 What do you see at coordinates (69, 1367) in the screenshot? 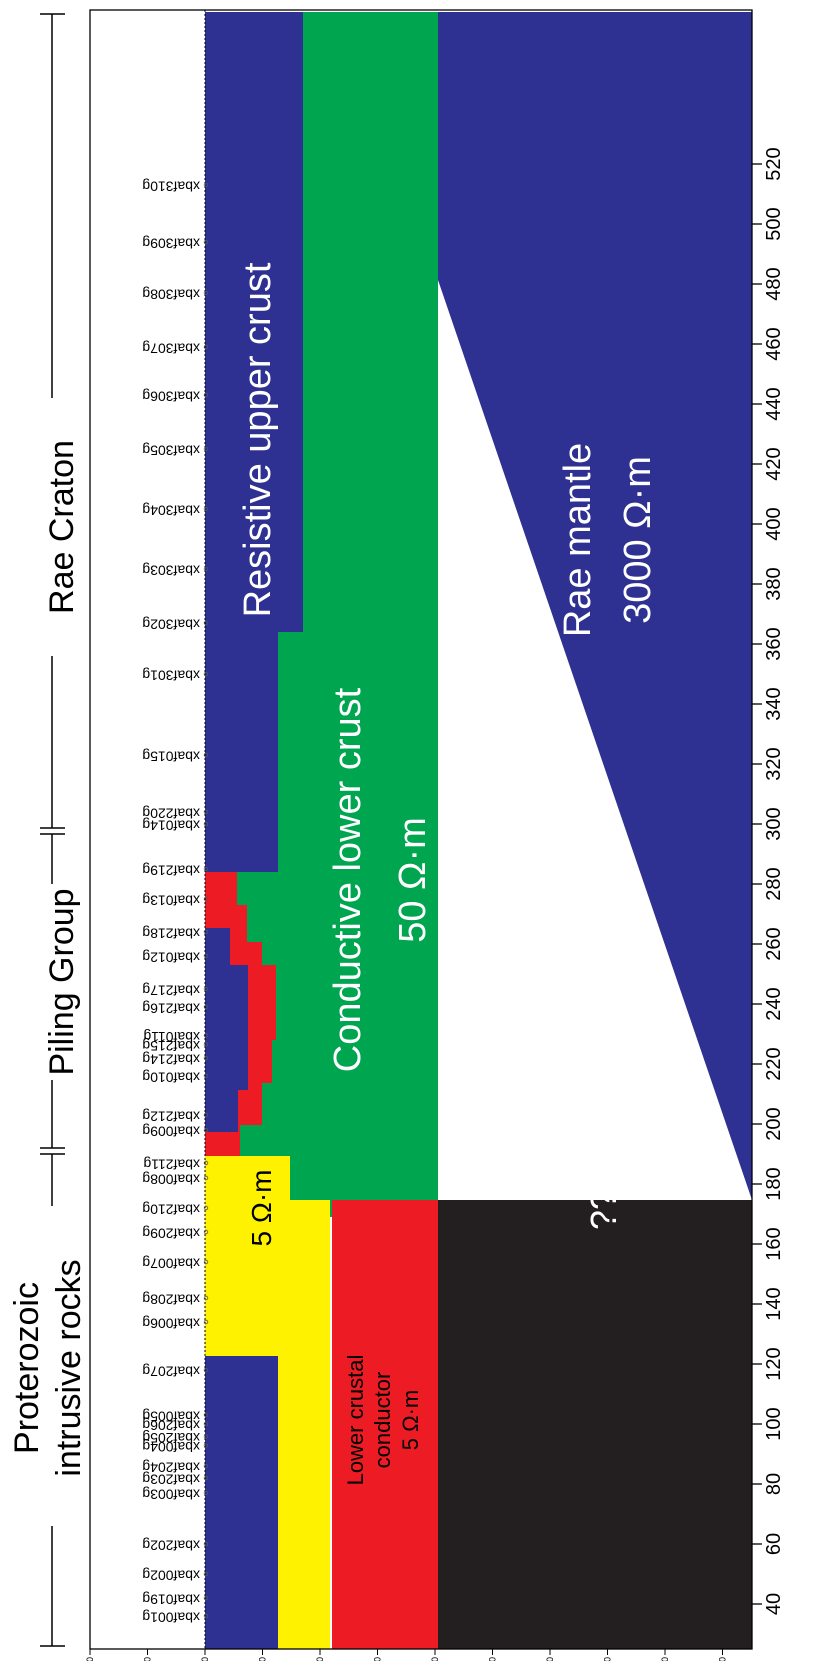
I see `intrusive-rocks-label: intrusive rocks` at bounding box center [69, 1367].